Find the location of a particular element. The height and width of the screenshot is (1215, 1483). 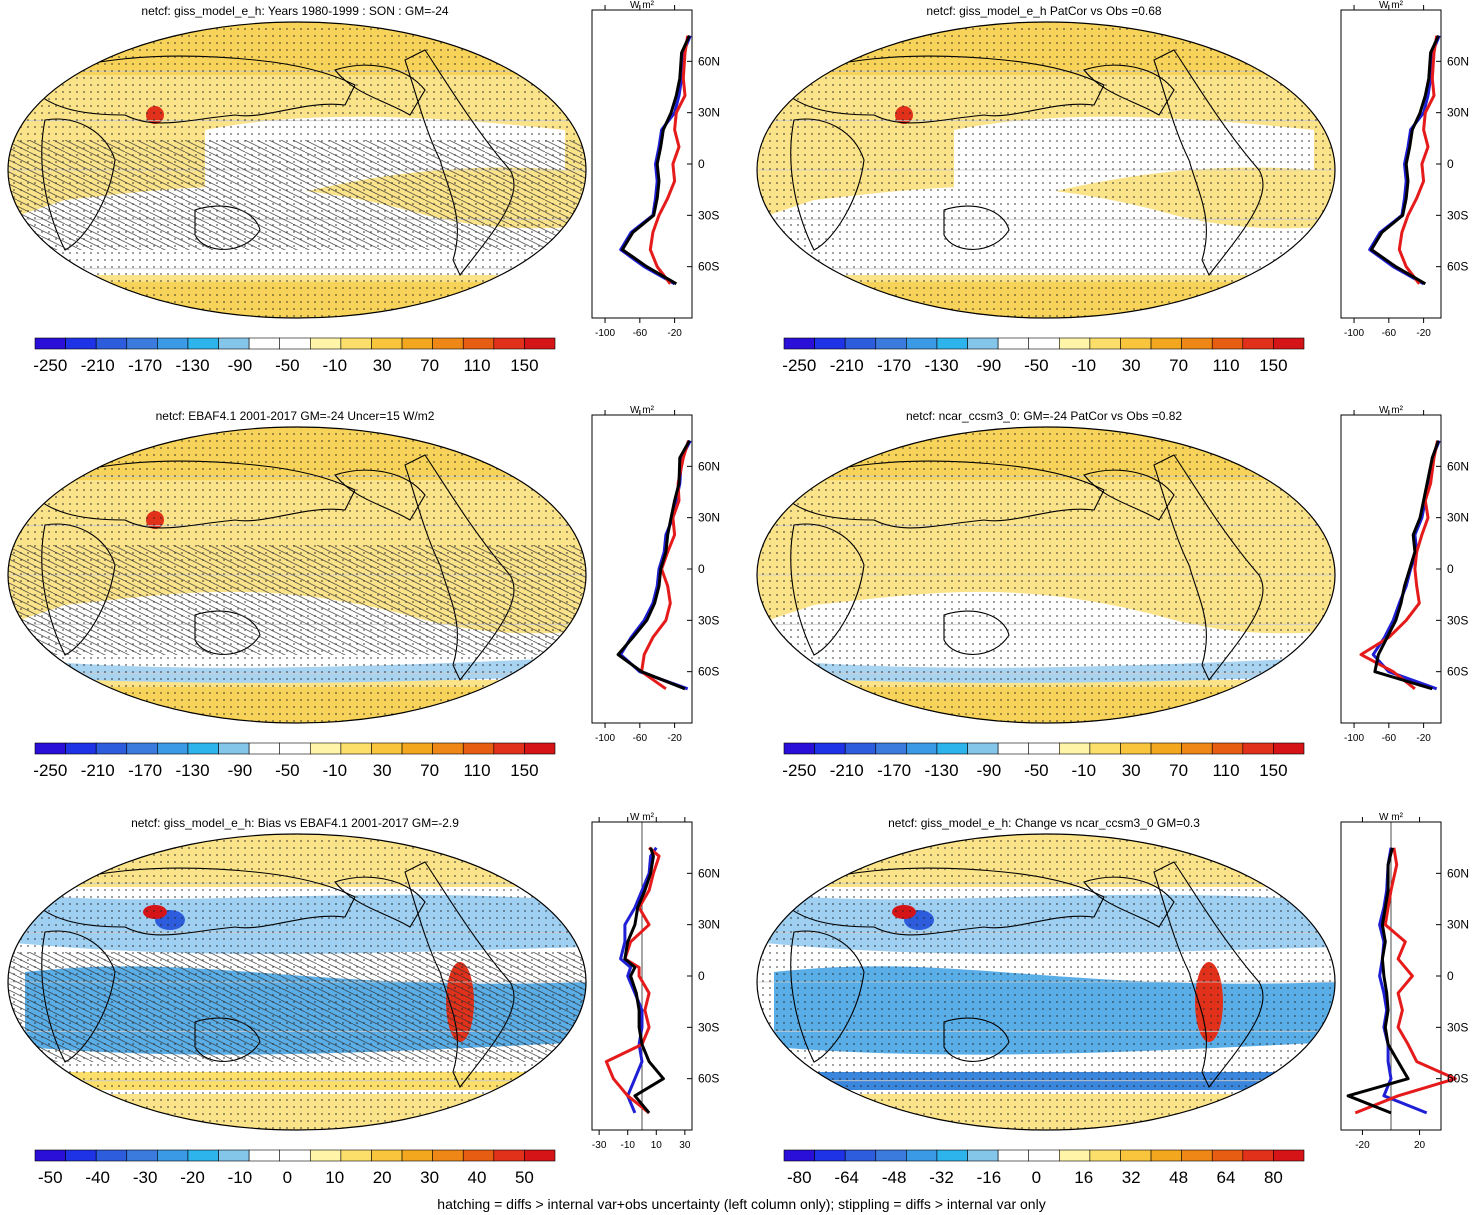

colorbar-label: -48 is located at coordinates (894, 1177).